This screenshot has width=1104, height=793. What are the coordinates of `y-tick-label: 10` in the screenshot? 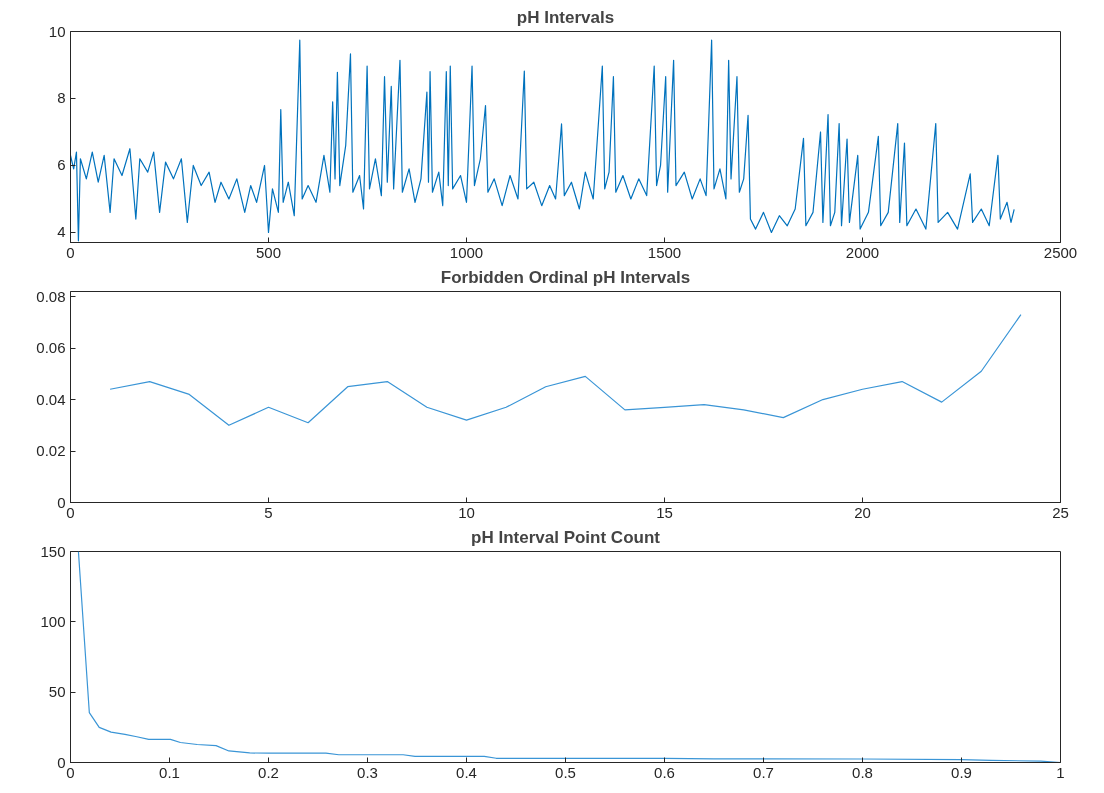 It's located at (57, 31).